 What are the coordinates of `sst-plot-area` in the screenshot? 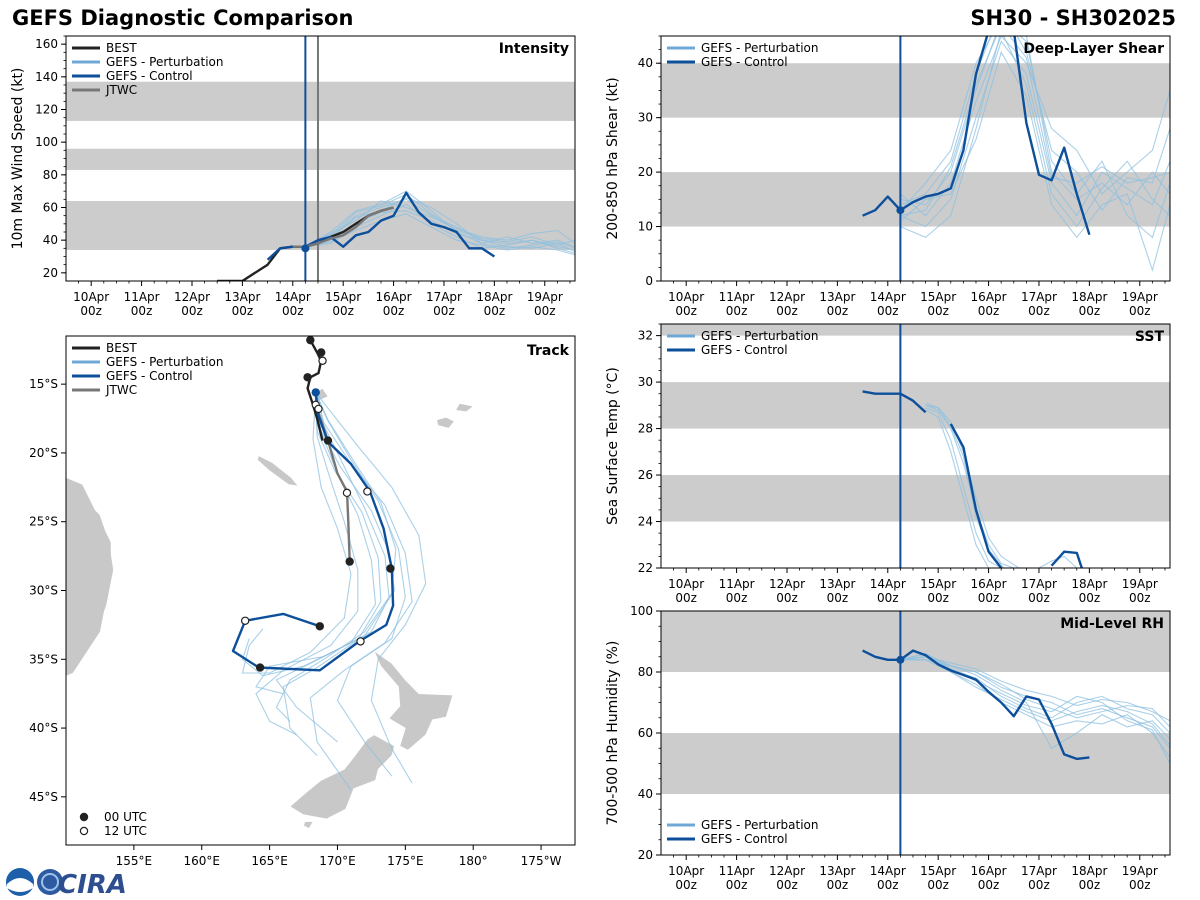 It's located at (915, 446).